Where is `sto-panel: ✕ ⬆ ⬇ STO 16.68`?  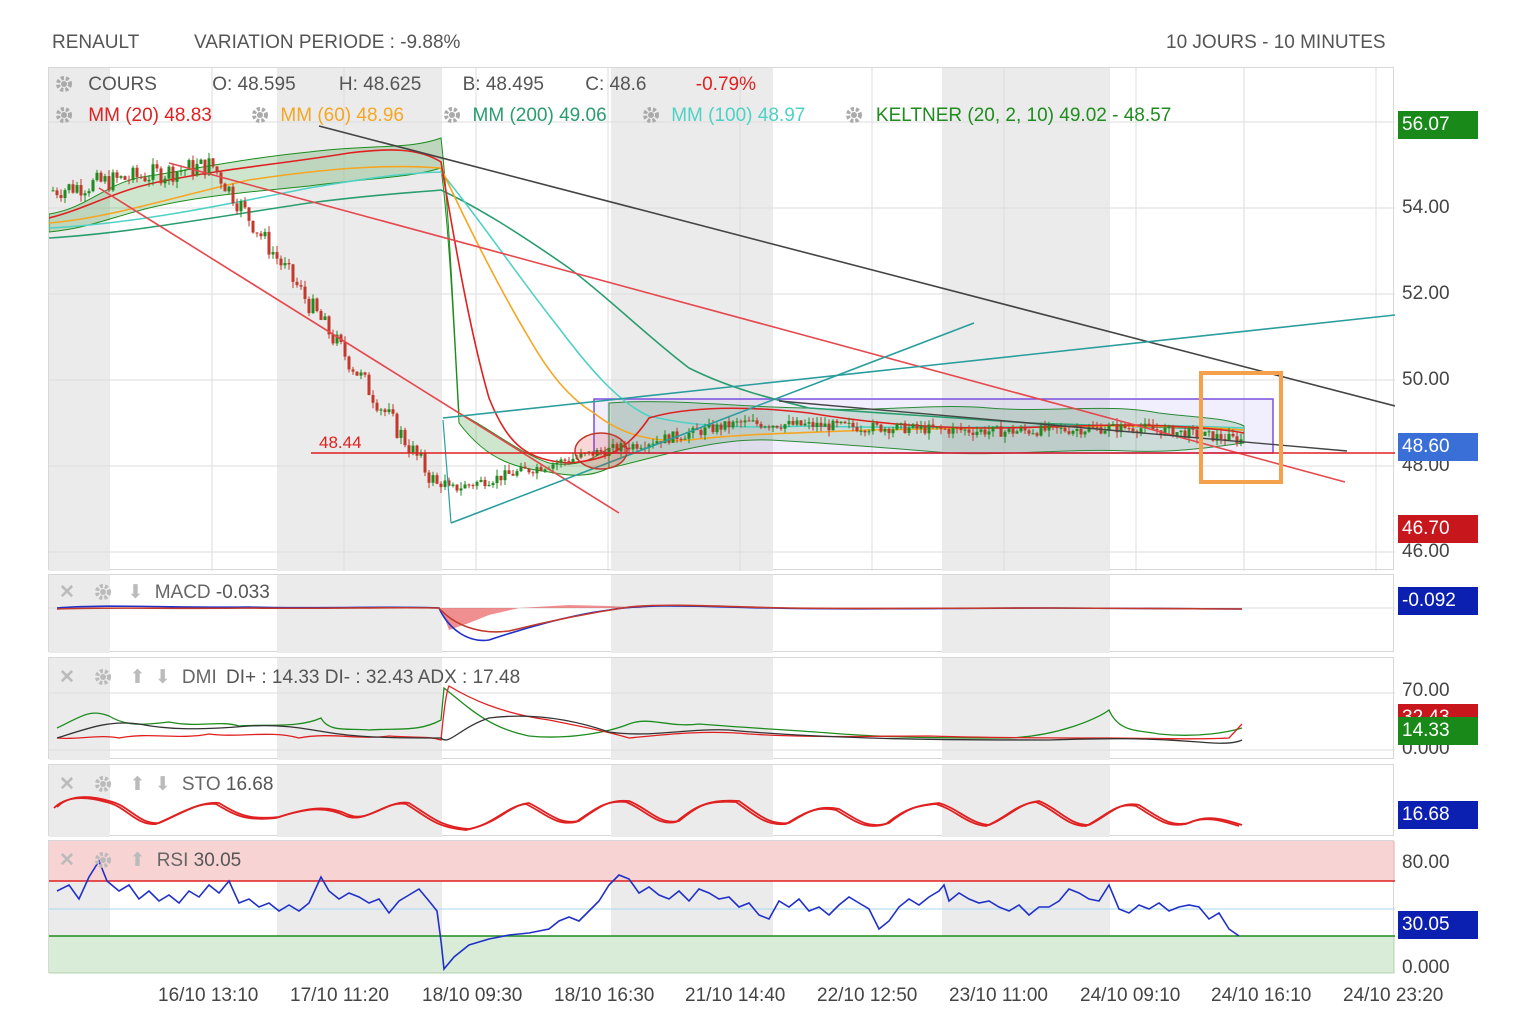
sto-panel: ✕ ⬆ ⬇ STO 16.68 is located at coordinates (721, 800).